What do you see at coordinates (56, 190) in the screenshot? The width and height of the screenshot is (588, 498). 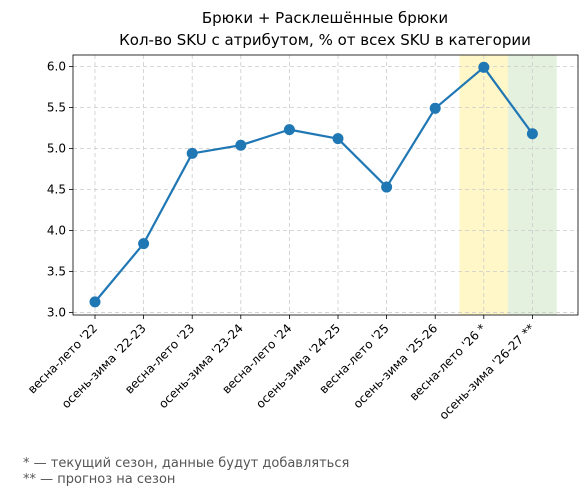 I see `y-tick-label: 4.5` at bounding box center [56, 190].